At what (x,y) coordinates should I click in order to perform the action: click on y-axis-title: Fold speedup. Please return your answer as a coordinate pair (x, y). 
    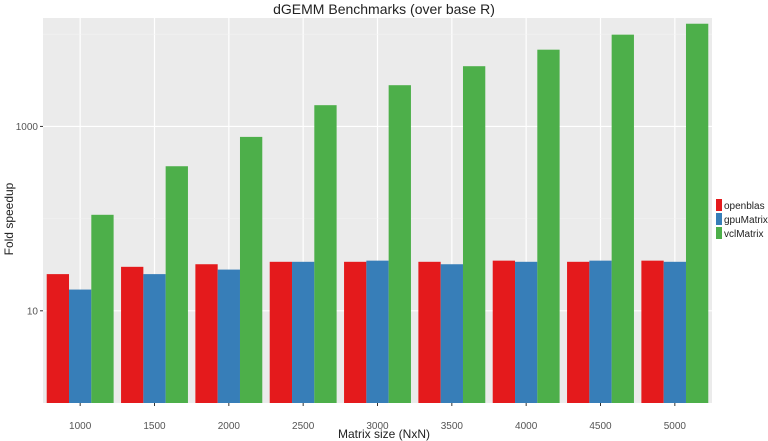
    Looking at the image, I should click on (9, 218).